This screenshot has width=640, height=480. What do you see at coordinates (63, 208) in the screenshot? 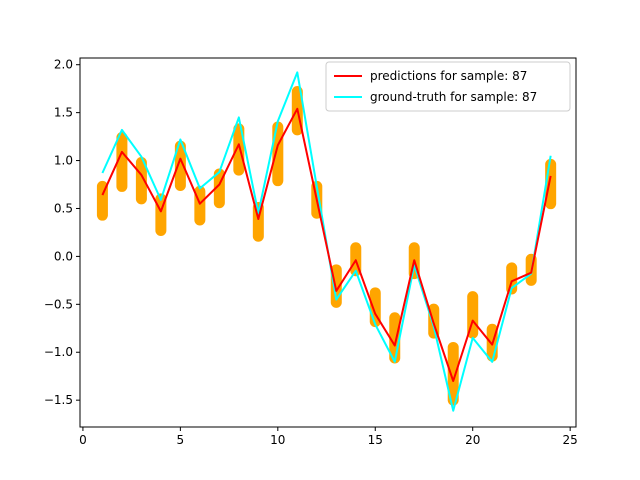
I see `y-tick-label: 0.5` at bounding box center [63, 208].